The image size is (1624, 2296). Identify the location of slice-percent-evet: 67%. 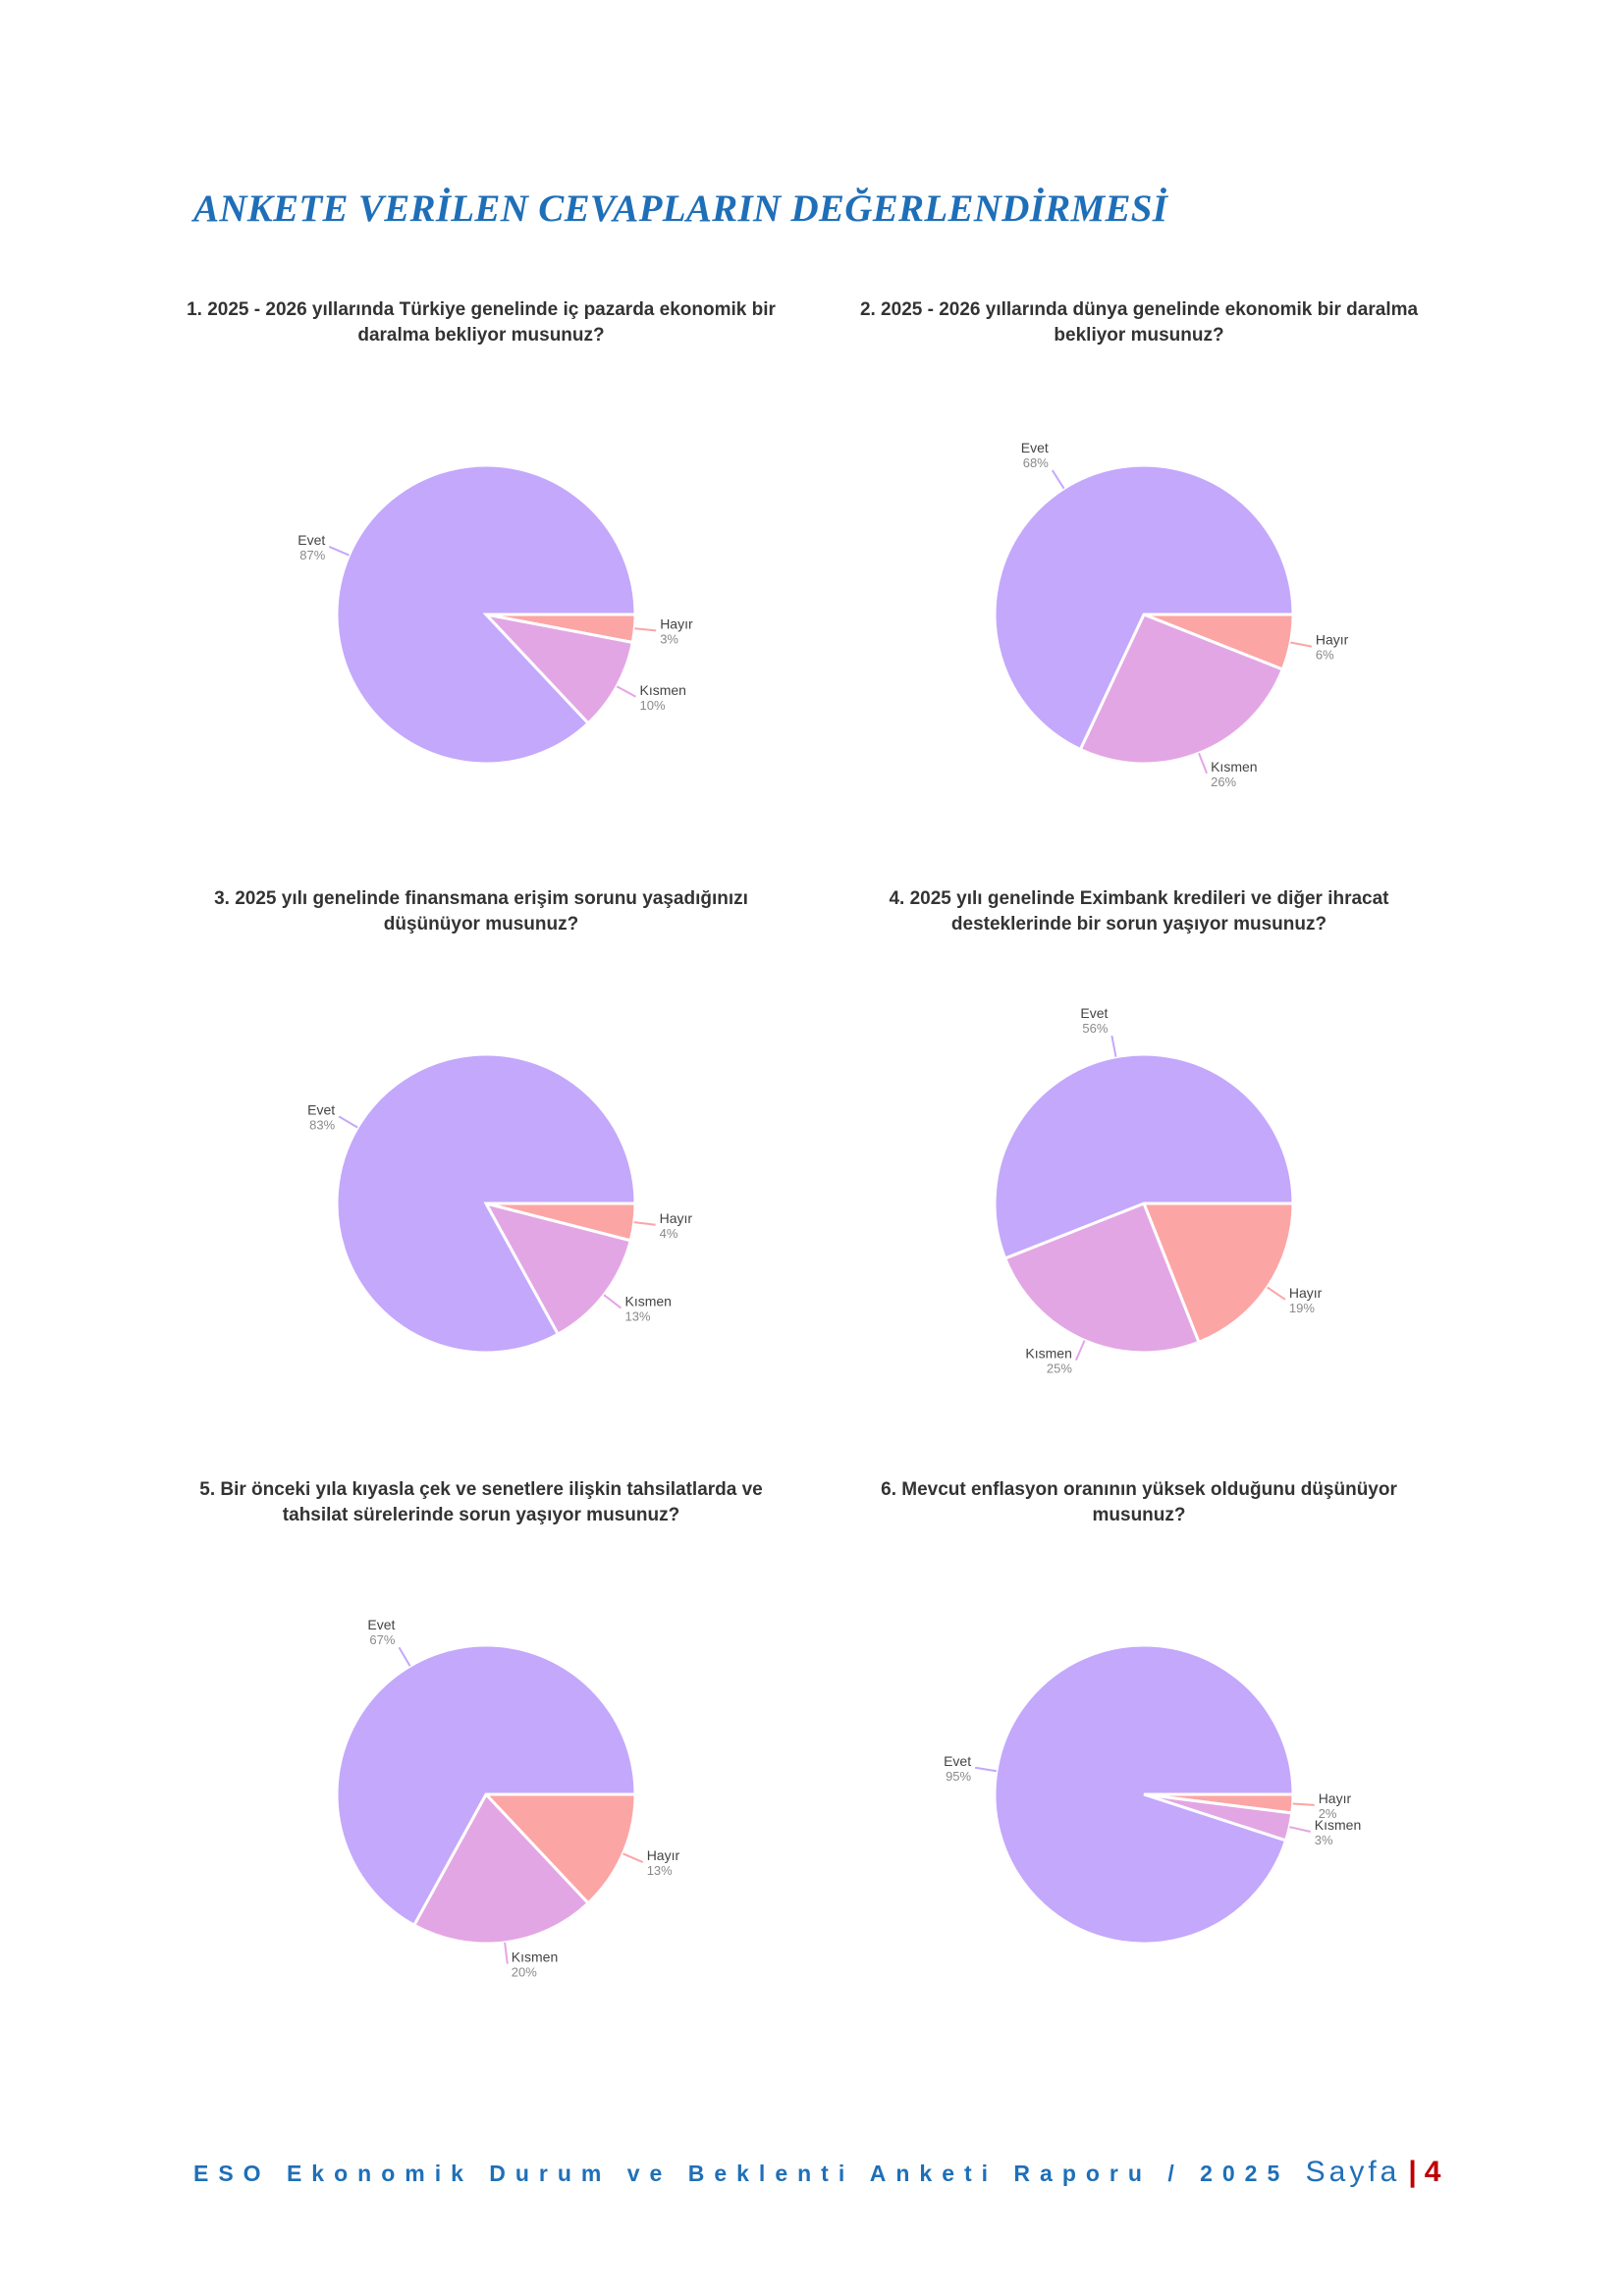
(382, 1639).